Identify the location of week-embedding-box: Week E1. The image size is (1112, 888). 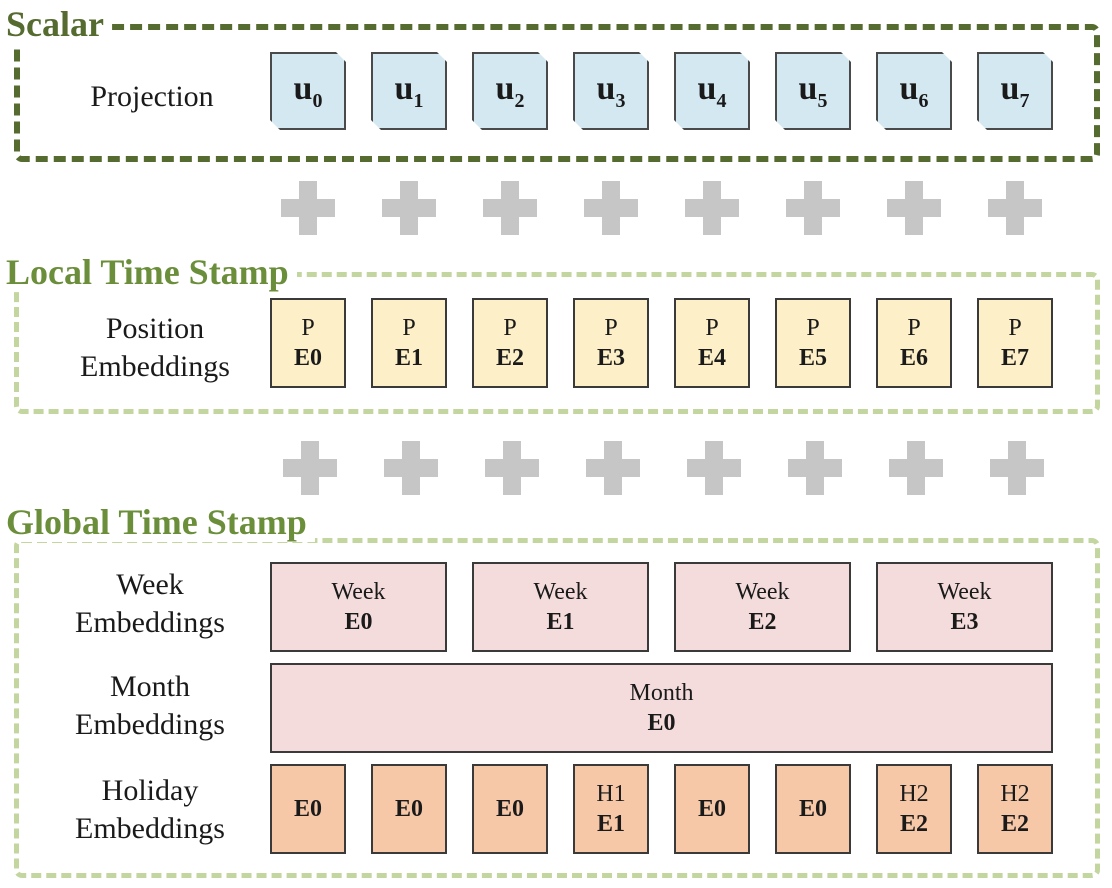
(560, 607).